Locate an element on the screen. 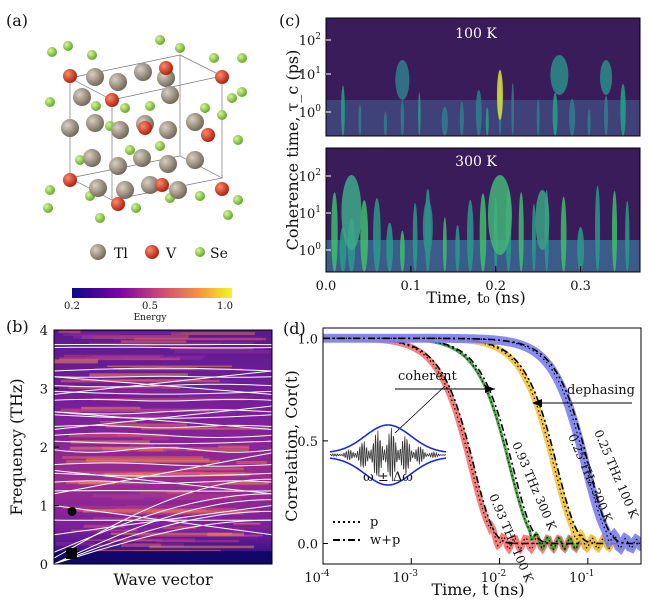 The width and height of the screenshot is (649, 606). panel-c-xlabel: Time, t₀ (ns) is located at coordinates (476, 297).